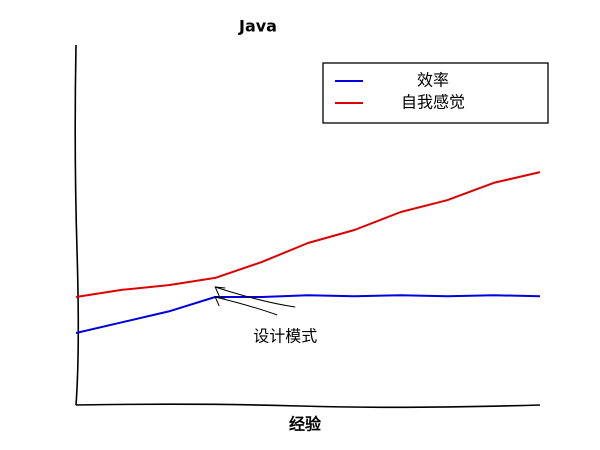 The height and width of the screenshot is (450, 600). Describe the element at coordinates (433, 102) in the screenshot. I see `legend-label: 自我感觉` at that location.